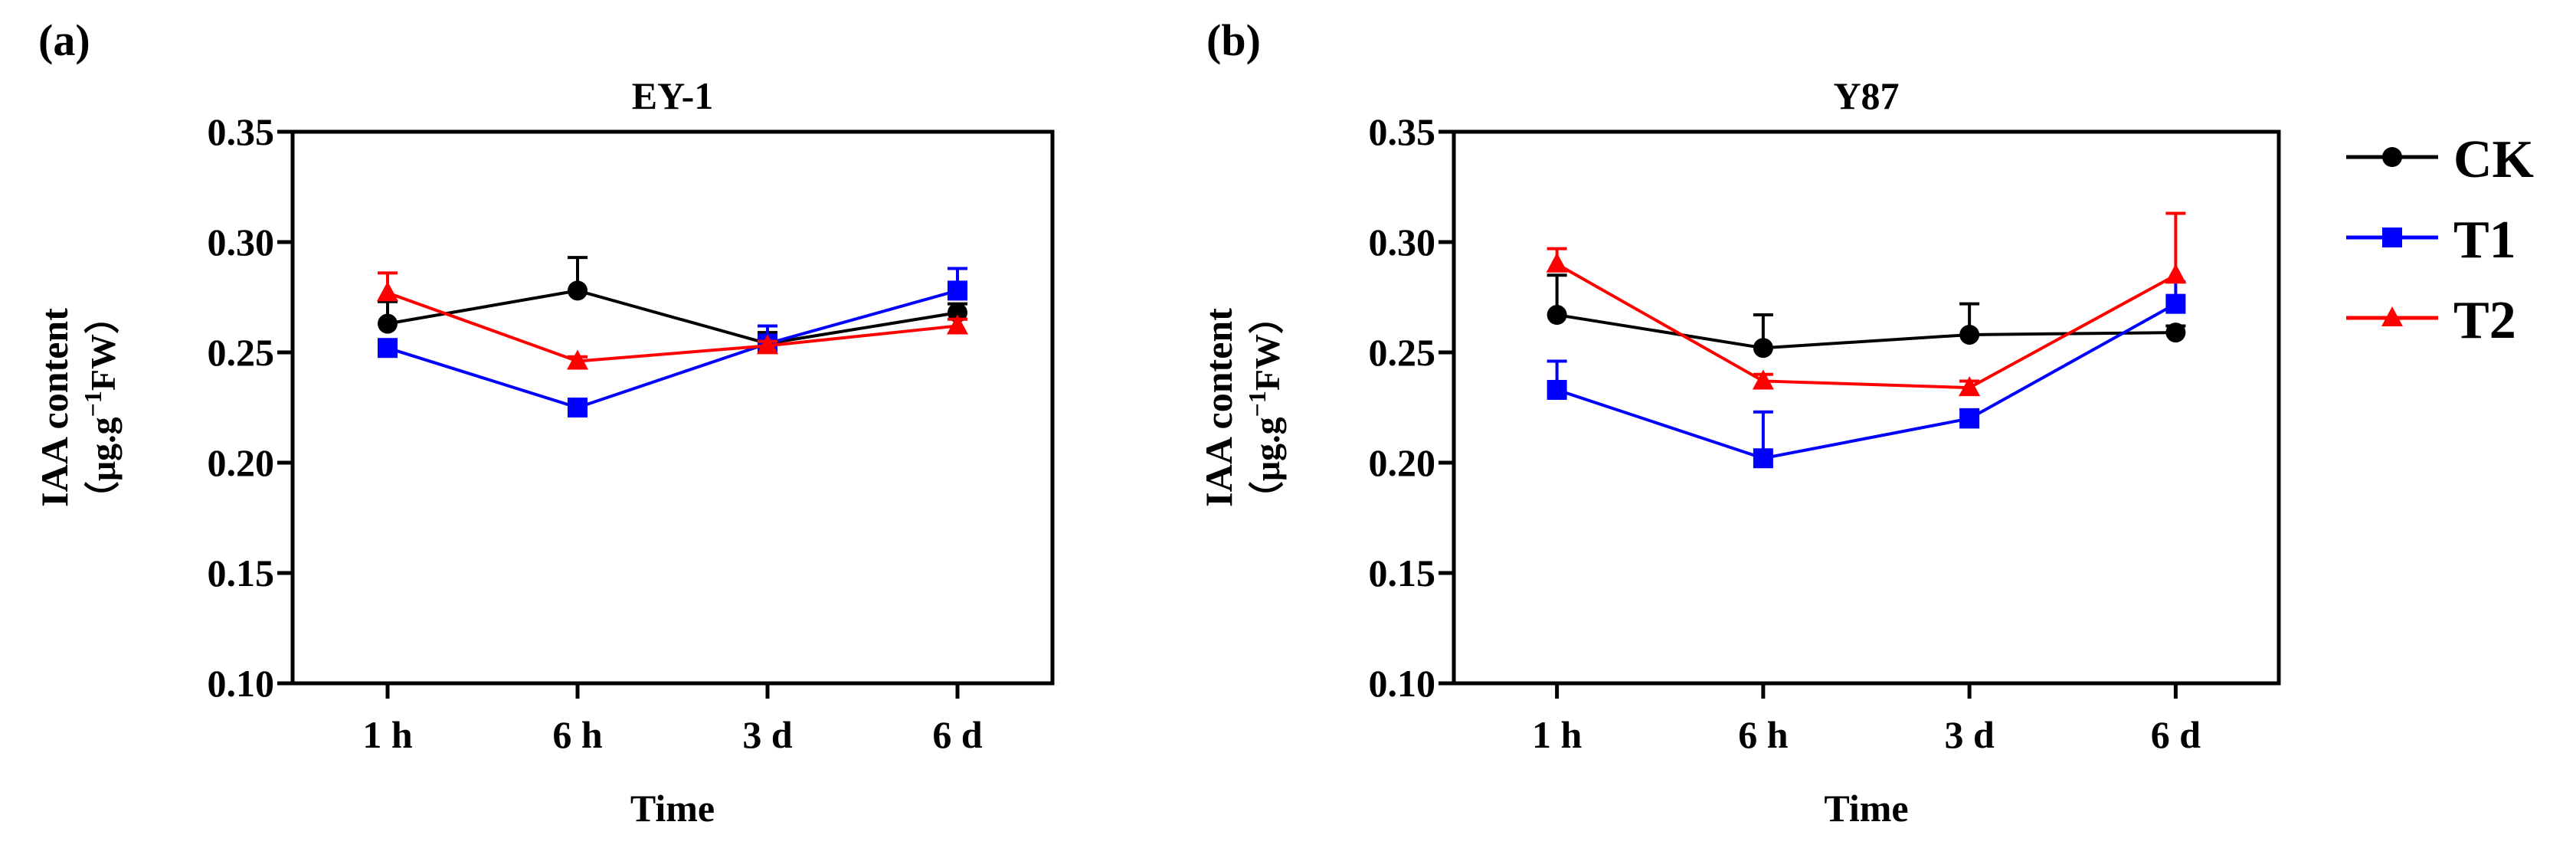 The width and height of the screenshot is (2576, 848). What do you see at coordinates (2392, 157) in the screenshot?
I see `legend-marker-ck` at bounding box center [2392, 157].